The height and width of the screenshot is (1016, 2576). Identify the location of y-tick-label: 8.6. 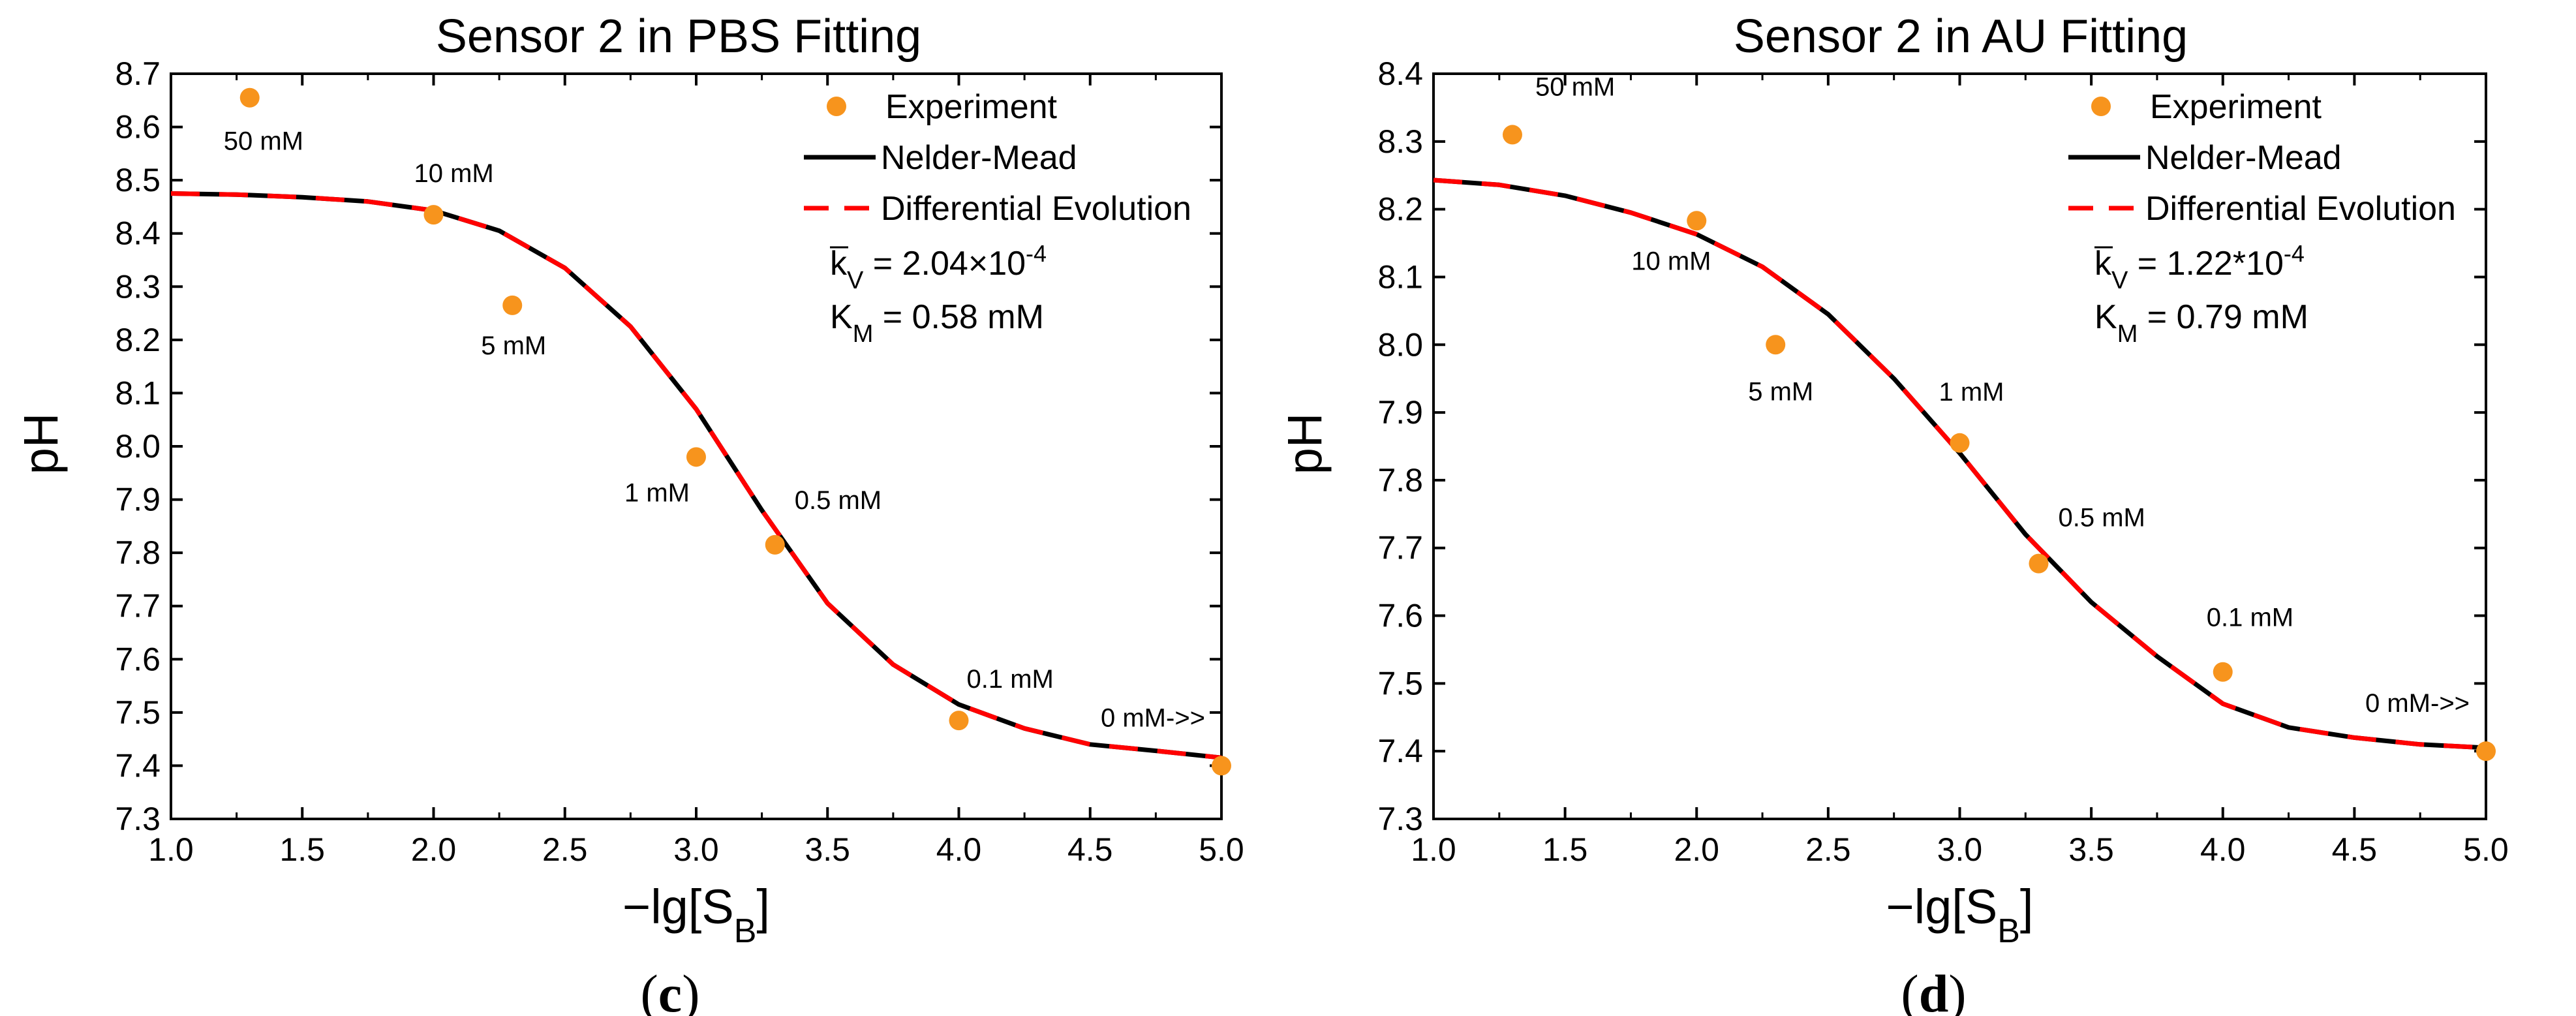
(138, 127).